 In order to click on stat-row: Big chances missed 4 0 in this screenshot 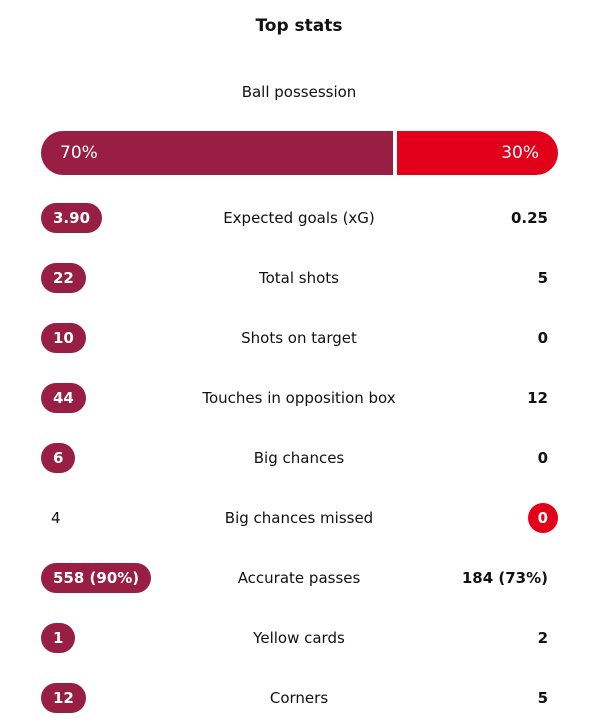, I will do `click(299, 518)`.